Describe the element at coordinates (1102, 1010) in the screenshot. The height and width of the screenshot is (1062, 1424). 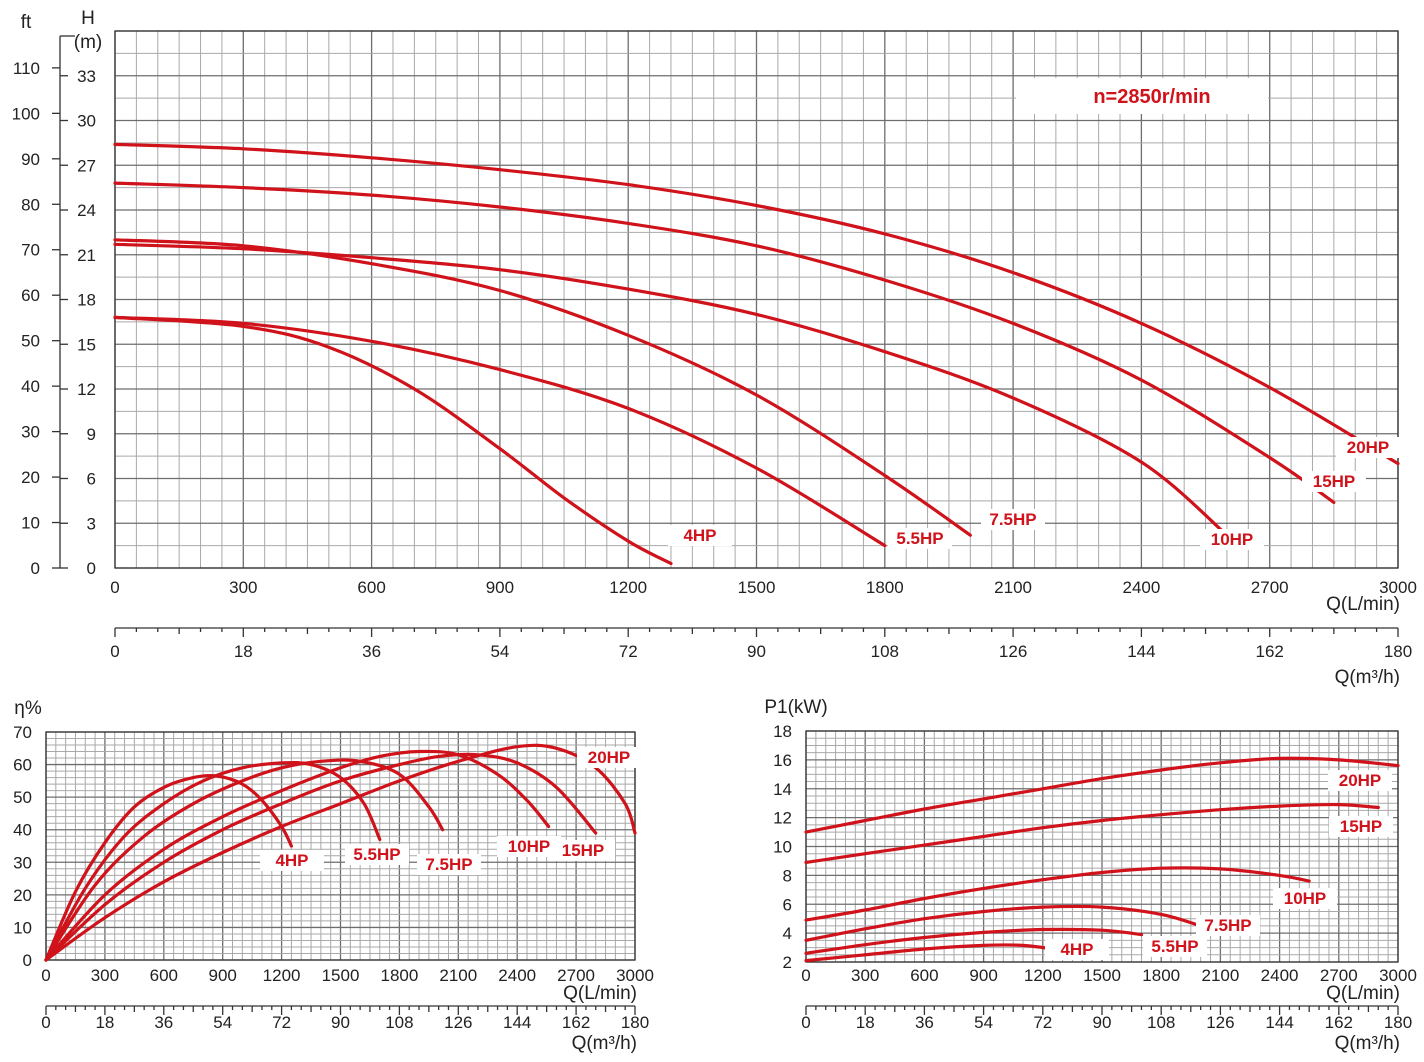
I see `chart-power-secondary-axis` at that location.